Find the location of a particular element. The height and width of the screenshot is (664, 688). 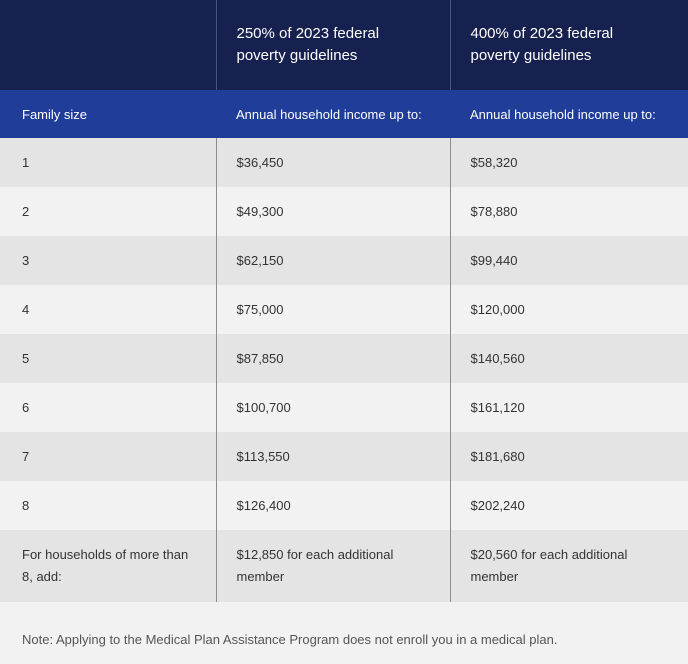

income-400-cell: $161,120 is located at coordinates (568, 407).